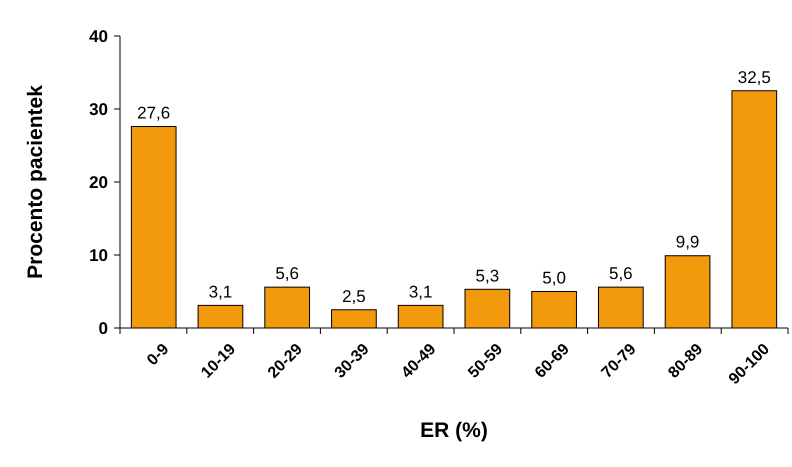  I want to click on data-label: 5,3, so click(488, 276).